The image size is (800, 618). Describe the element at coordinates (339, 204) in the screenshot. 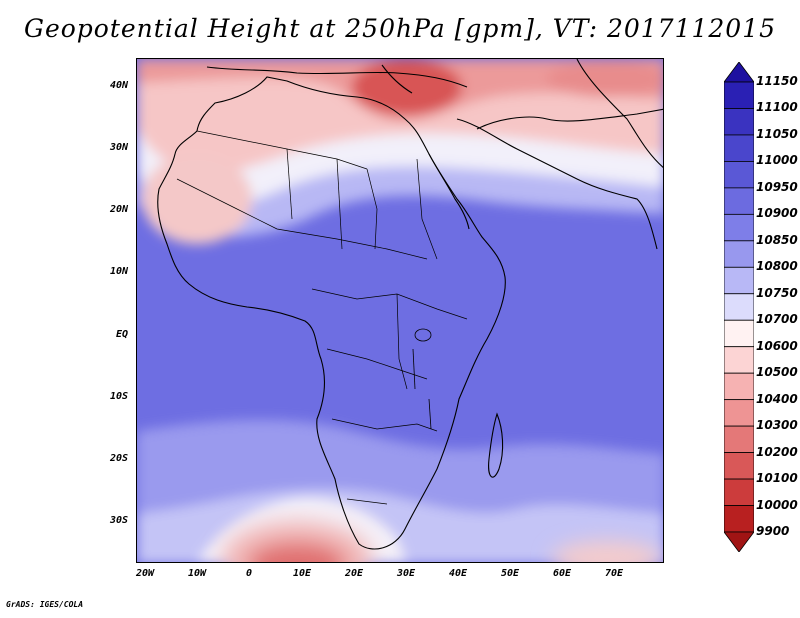

I see `border-libya-niger` at that location.